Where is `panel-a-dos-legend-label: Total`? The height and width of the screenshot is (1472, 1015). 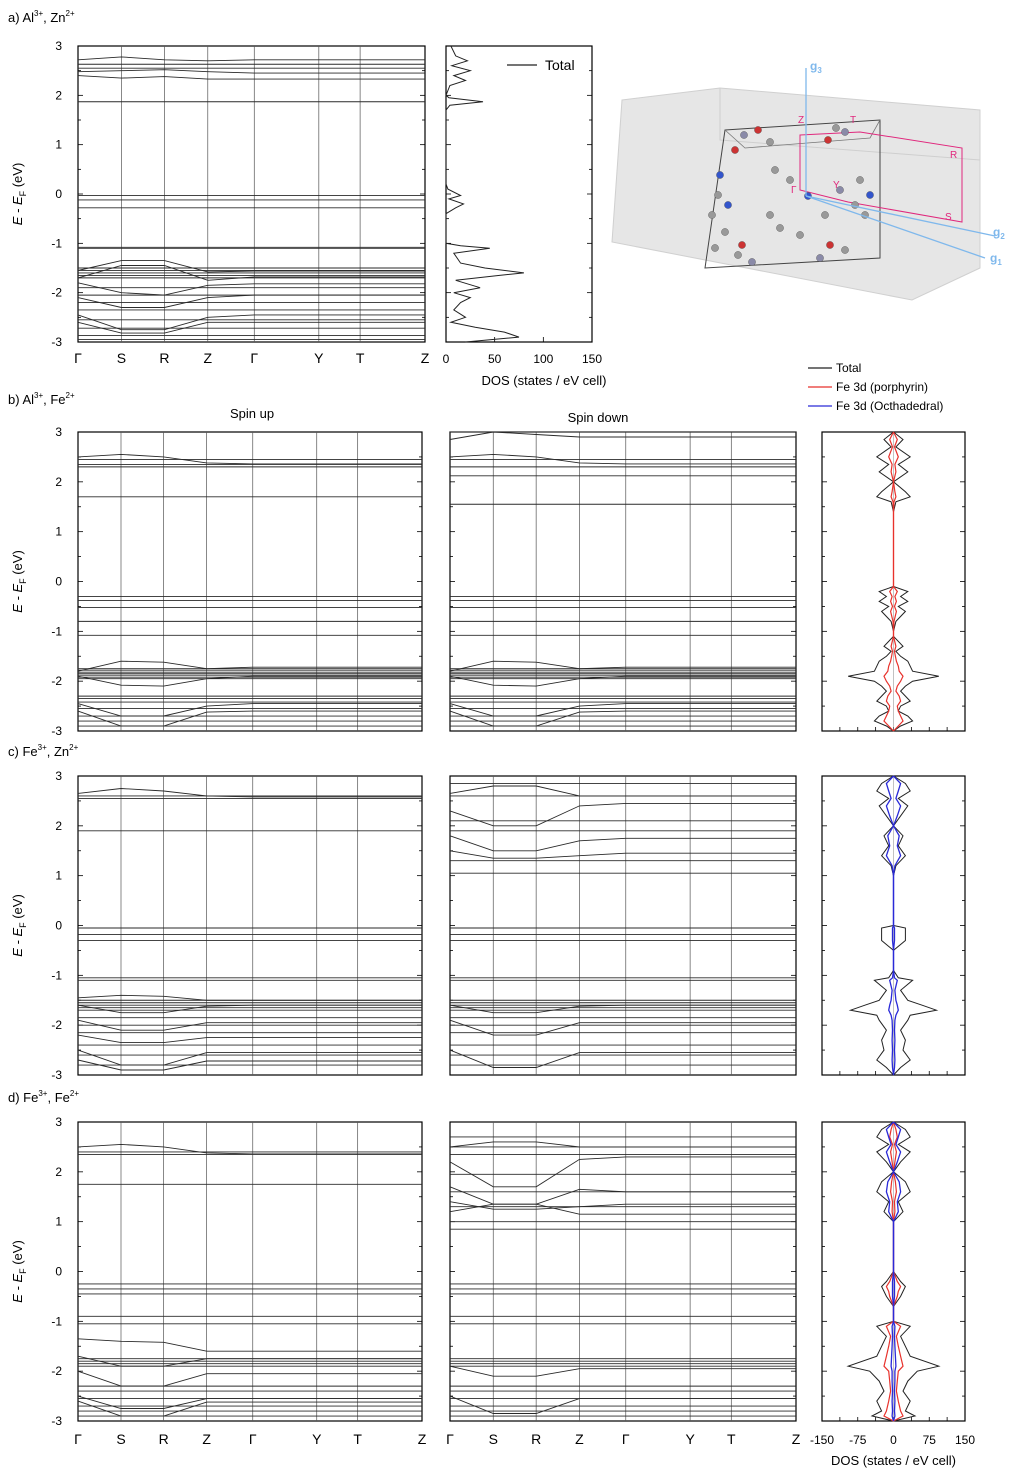
panel-a-dos-legend-label: Total is located at coordinates (560, 65).